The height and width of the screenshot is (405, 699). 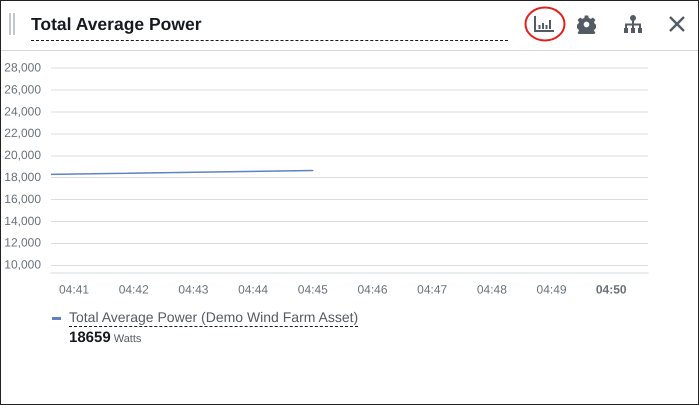 What do you see at coordinates (134, 289) in the screenshot?
I see `x-tick-label: 04:42` at bounding box center [134, 289].